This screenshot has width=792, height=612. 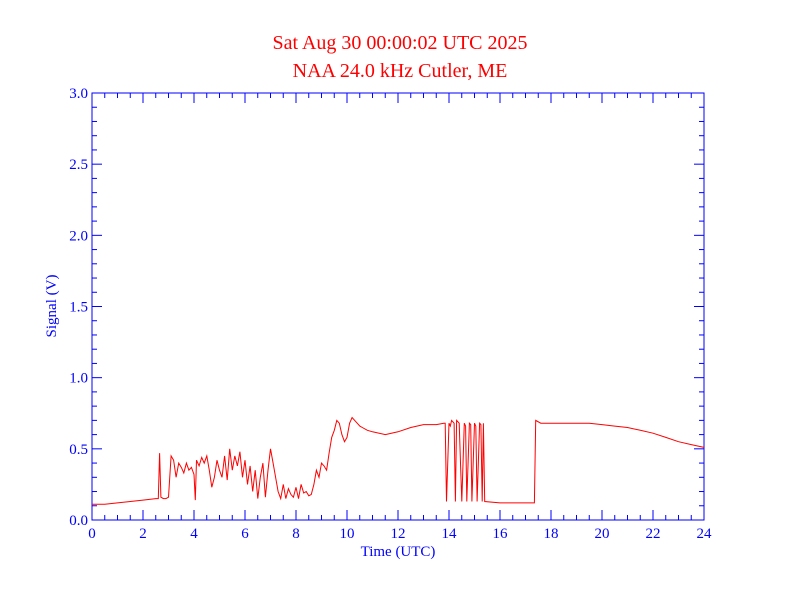 What do you see at coordinates (78, 308) in the screenshot?
I see `y-tick-label: 1.5` at bounding box center [78, 308].